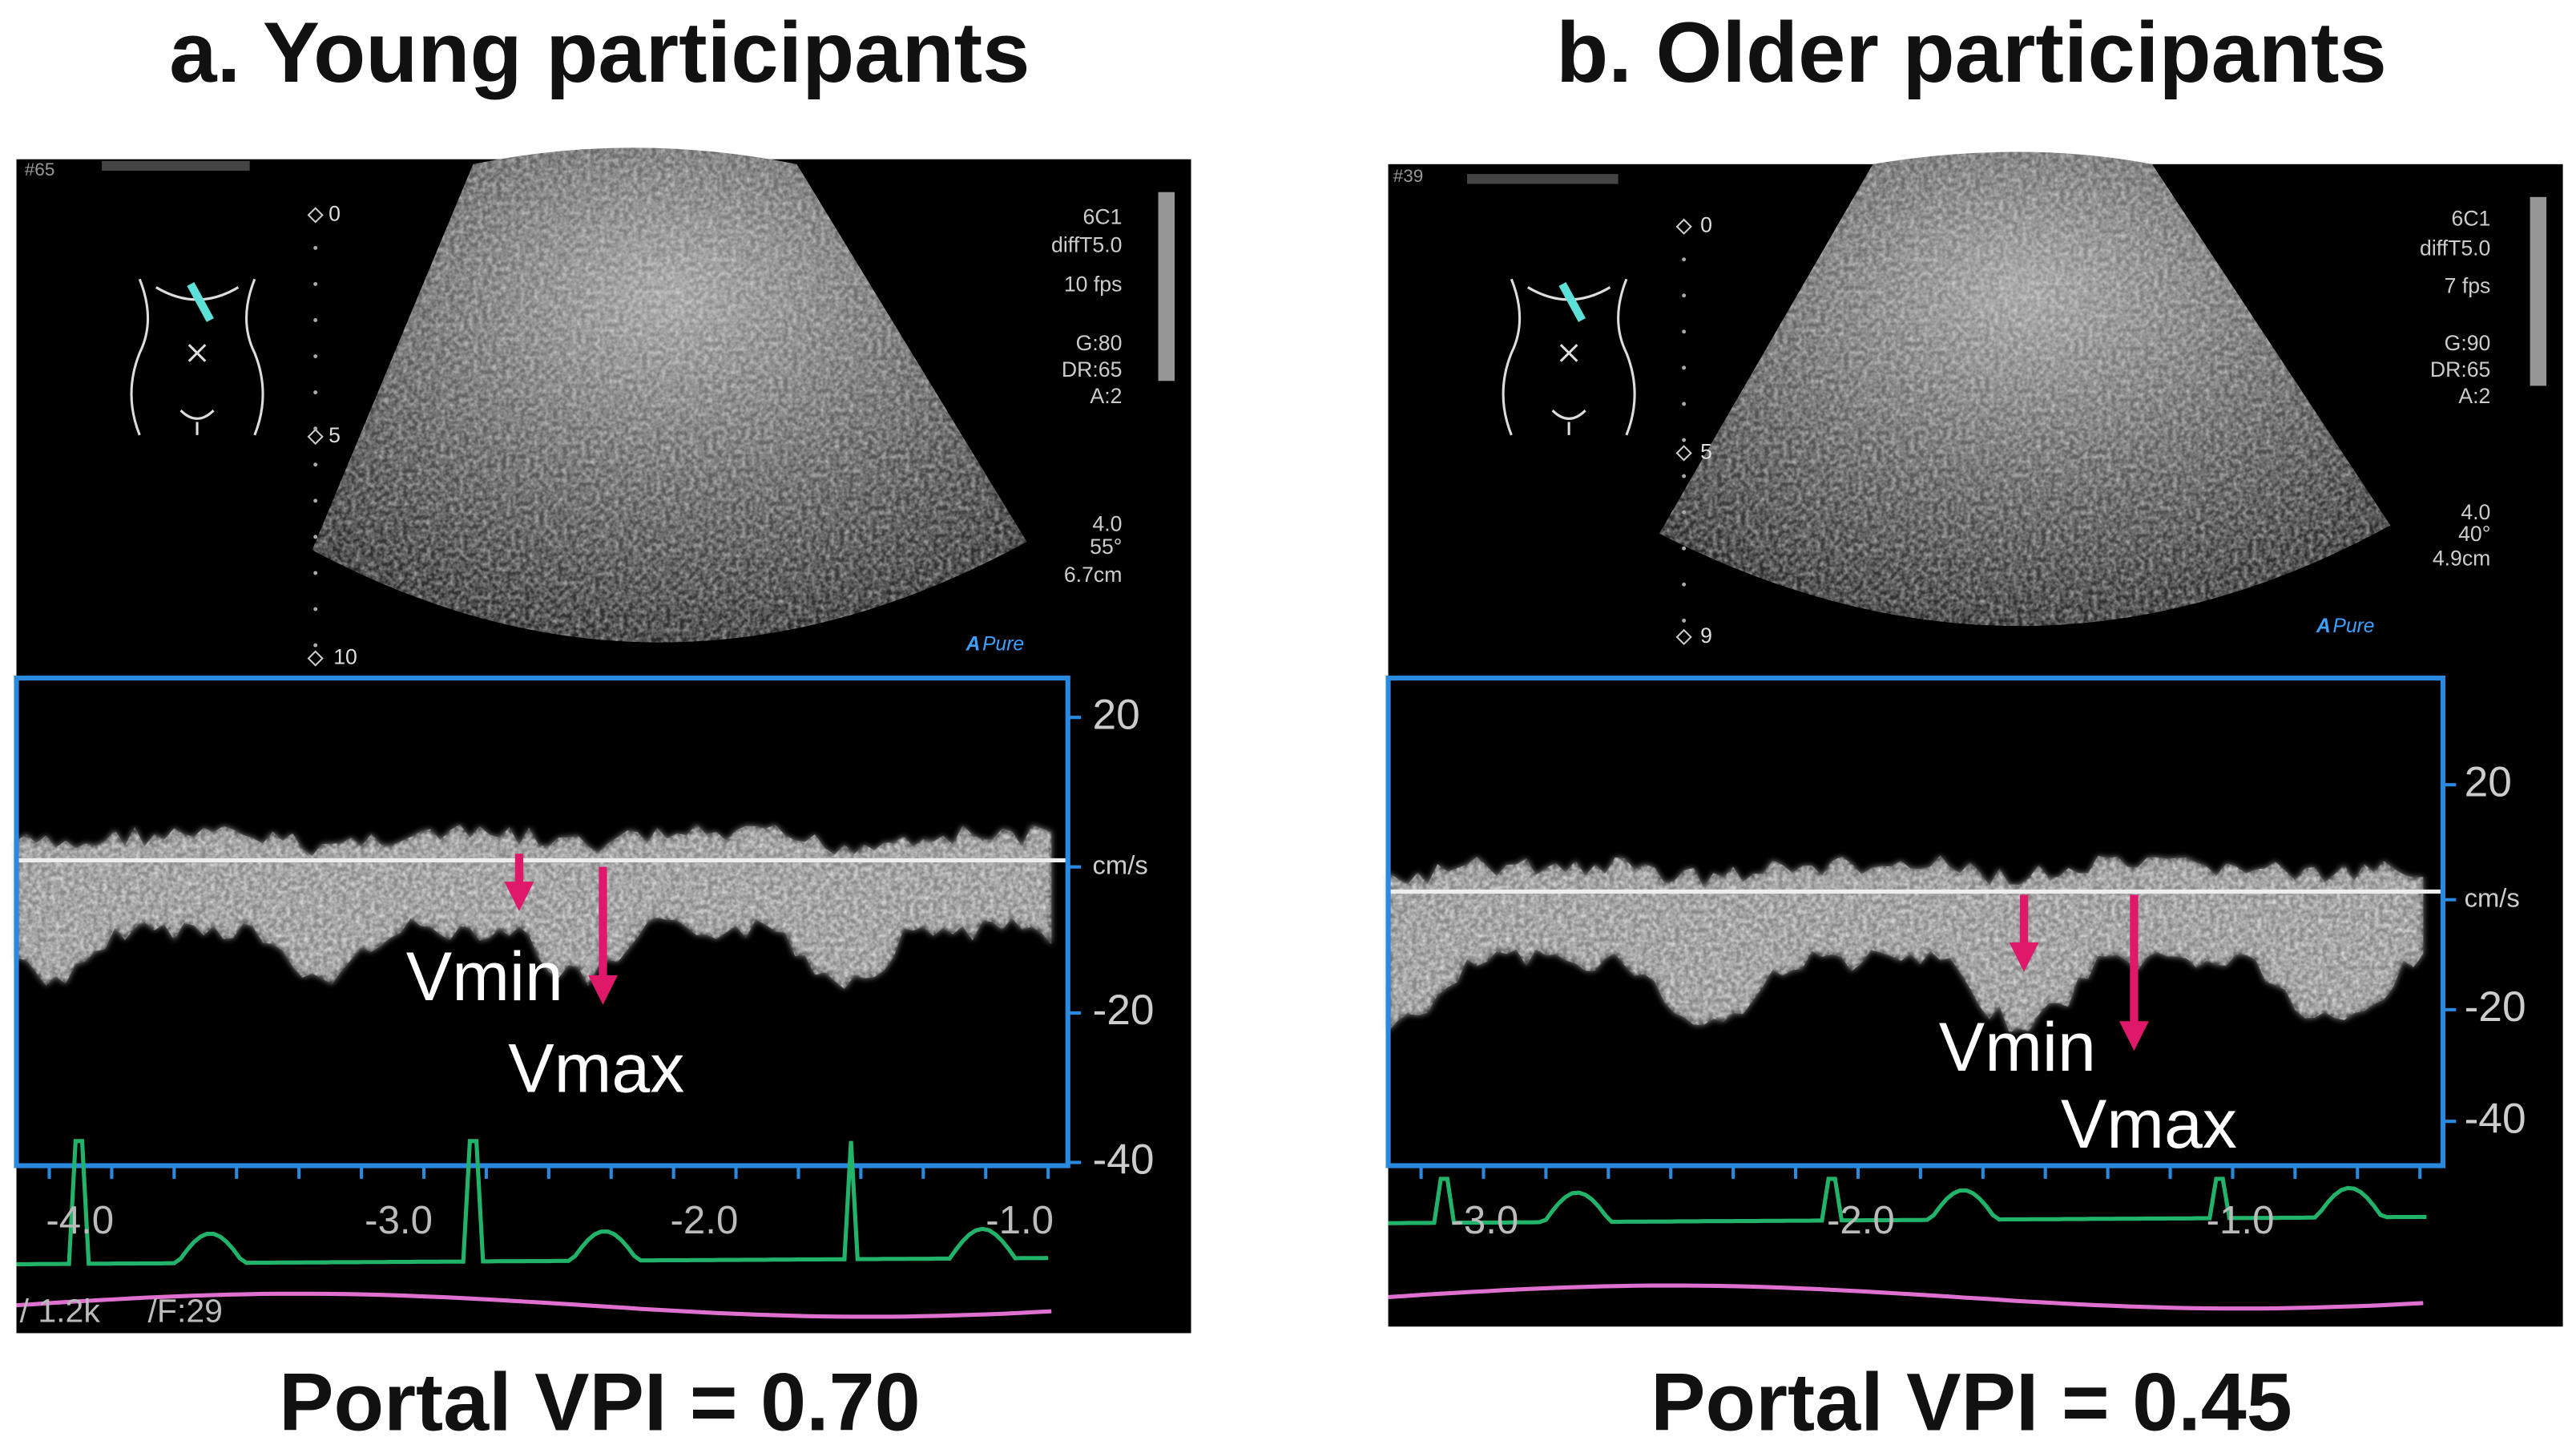 The image size is (2576, 1453). What do you see at coordinates (2474, 396) in the screenshot?
I see `scanner-setting: A:2` at bounding box center [2474, 396].